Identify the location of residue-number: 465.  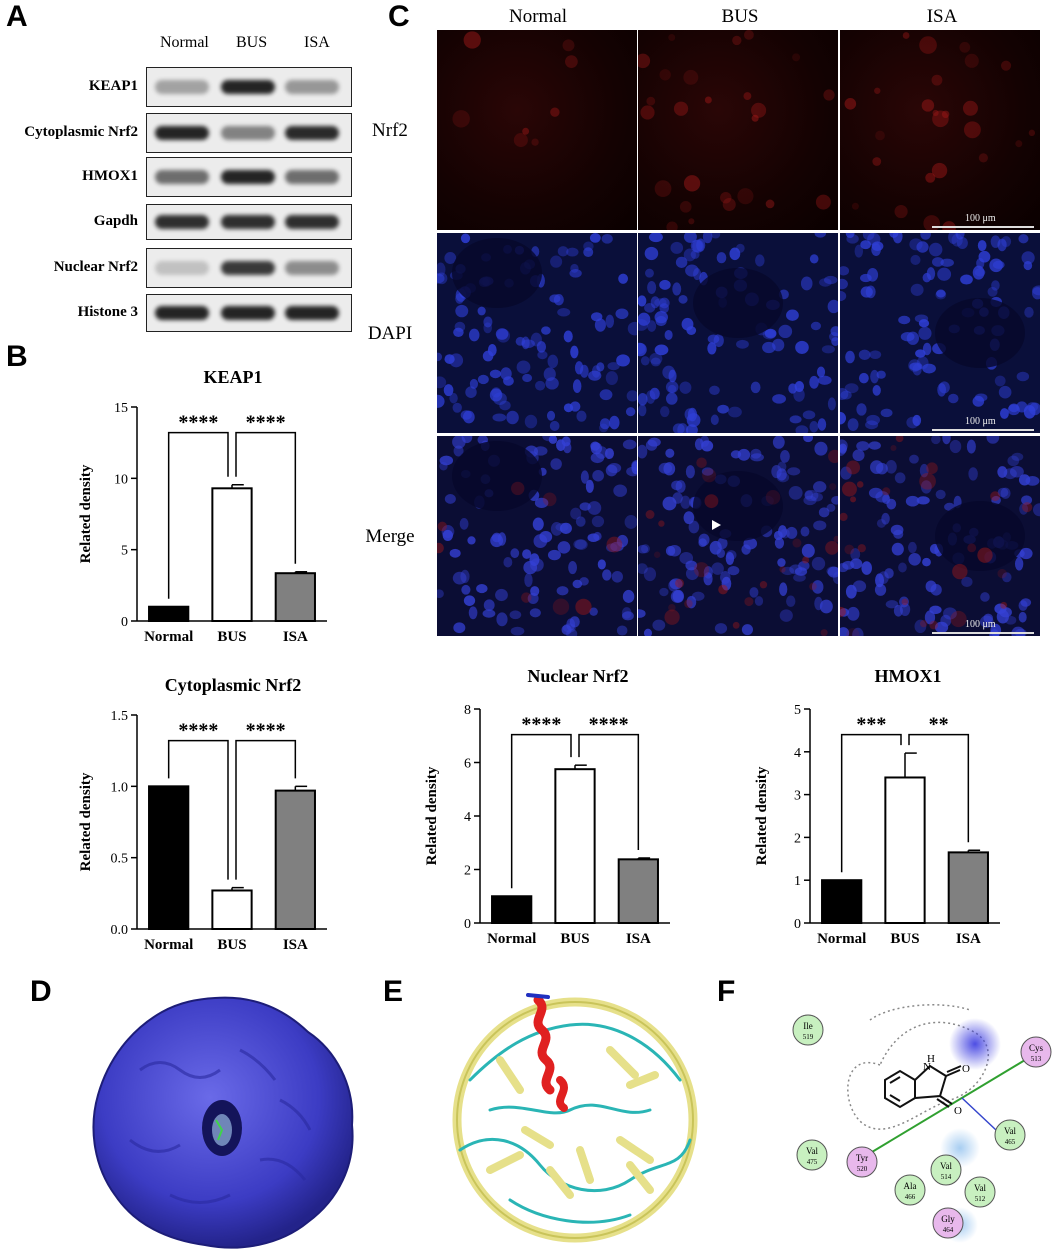
(1010, 1142).